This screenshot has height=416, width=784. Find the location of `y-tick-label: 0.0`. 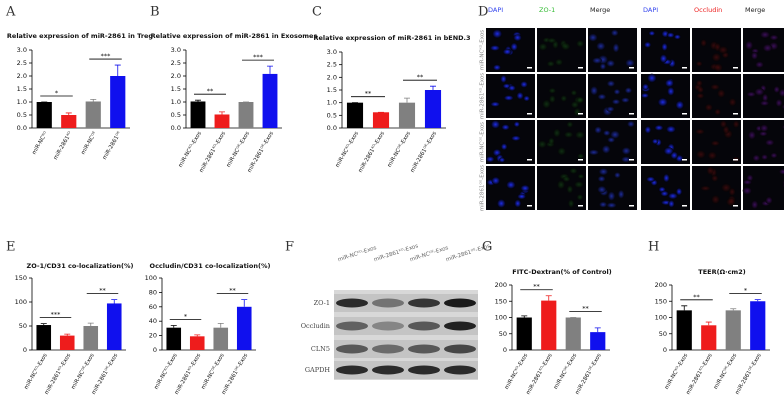

y-tick-label: 0.0 is located at coordinates (332, 128).